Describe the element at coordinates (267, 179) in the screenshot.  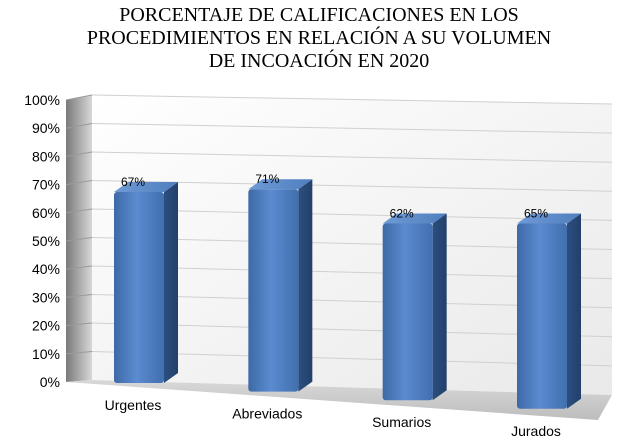
I see `data-label: 71%` at that location.